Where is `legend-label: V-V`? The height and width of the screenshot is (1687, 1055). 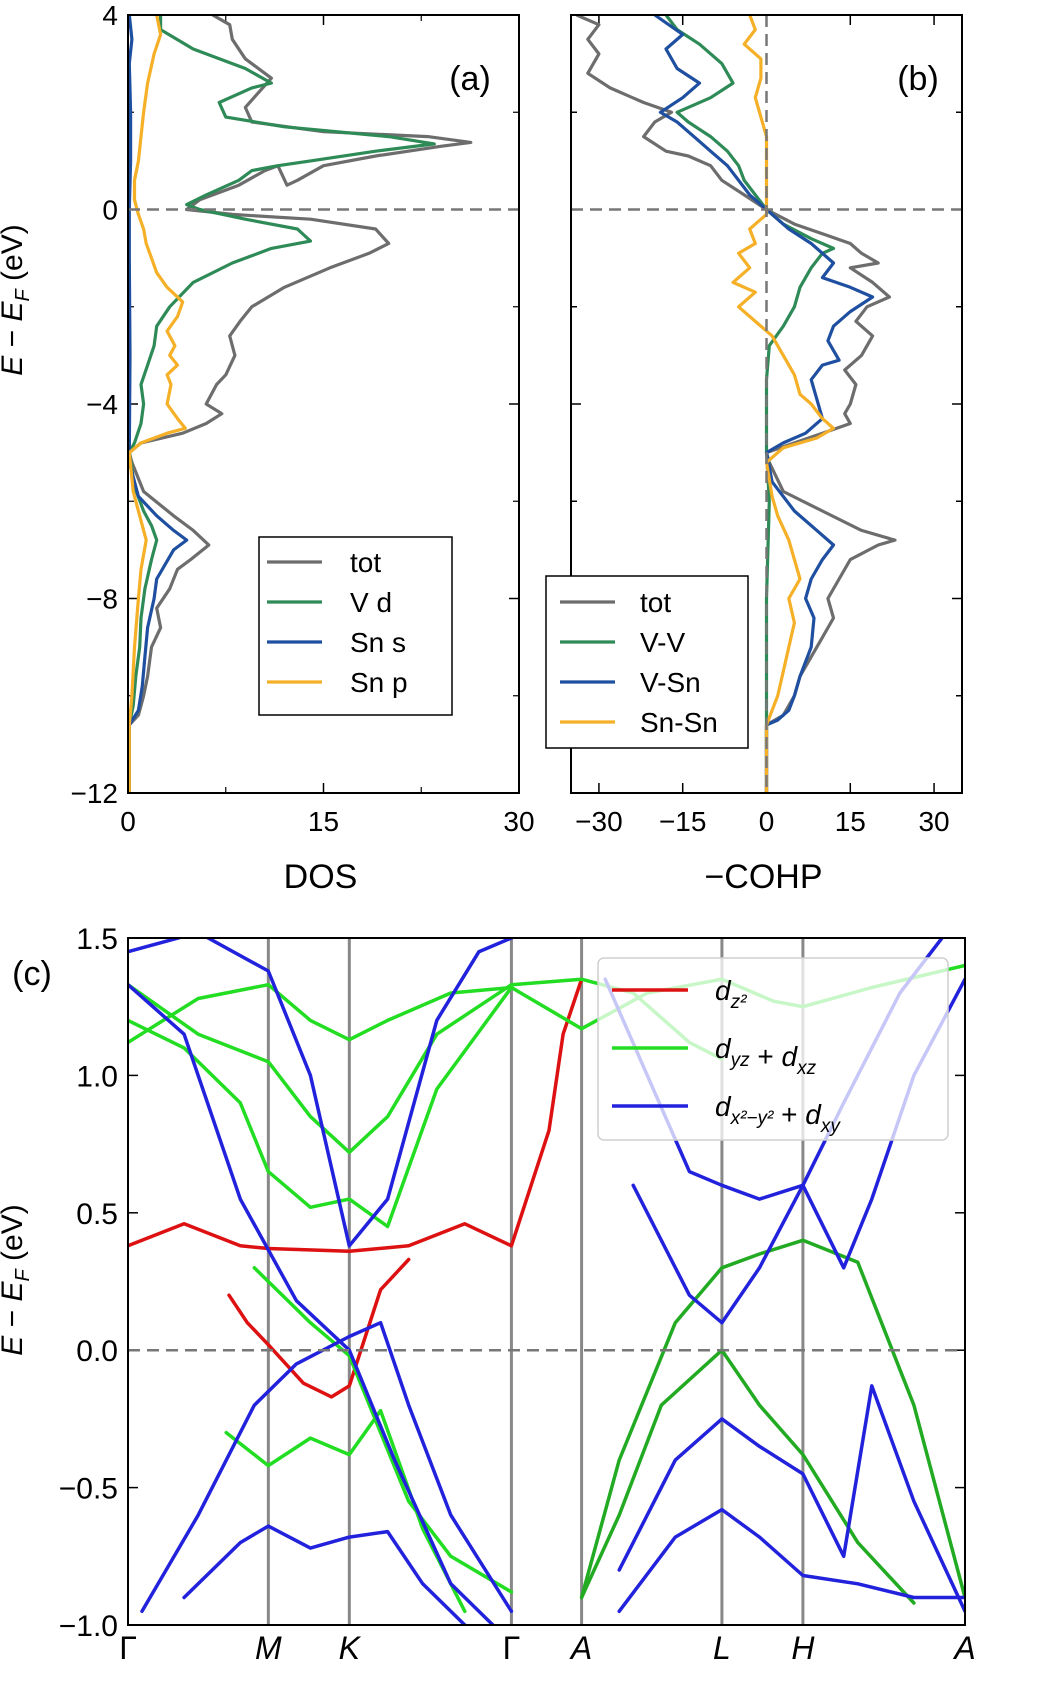
legend-label: V-V is located at coordinates (662, 642).